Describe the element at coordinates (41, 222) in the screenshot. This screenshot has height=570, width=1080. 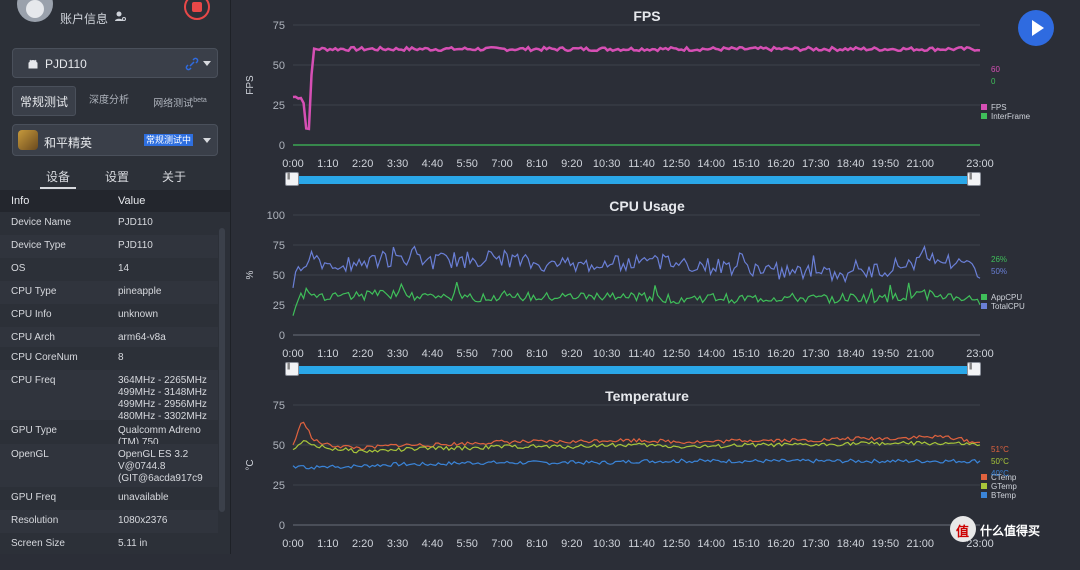
I see `row-key: Device Name` at that location.